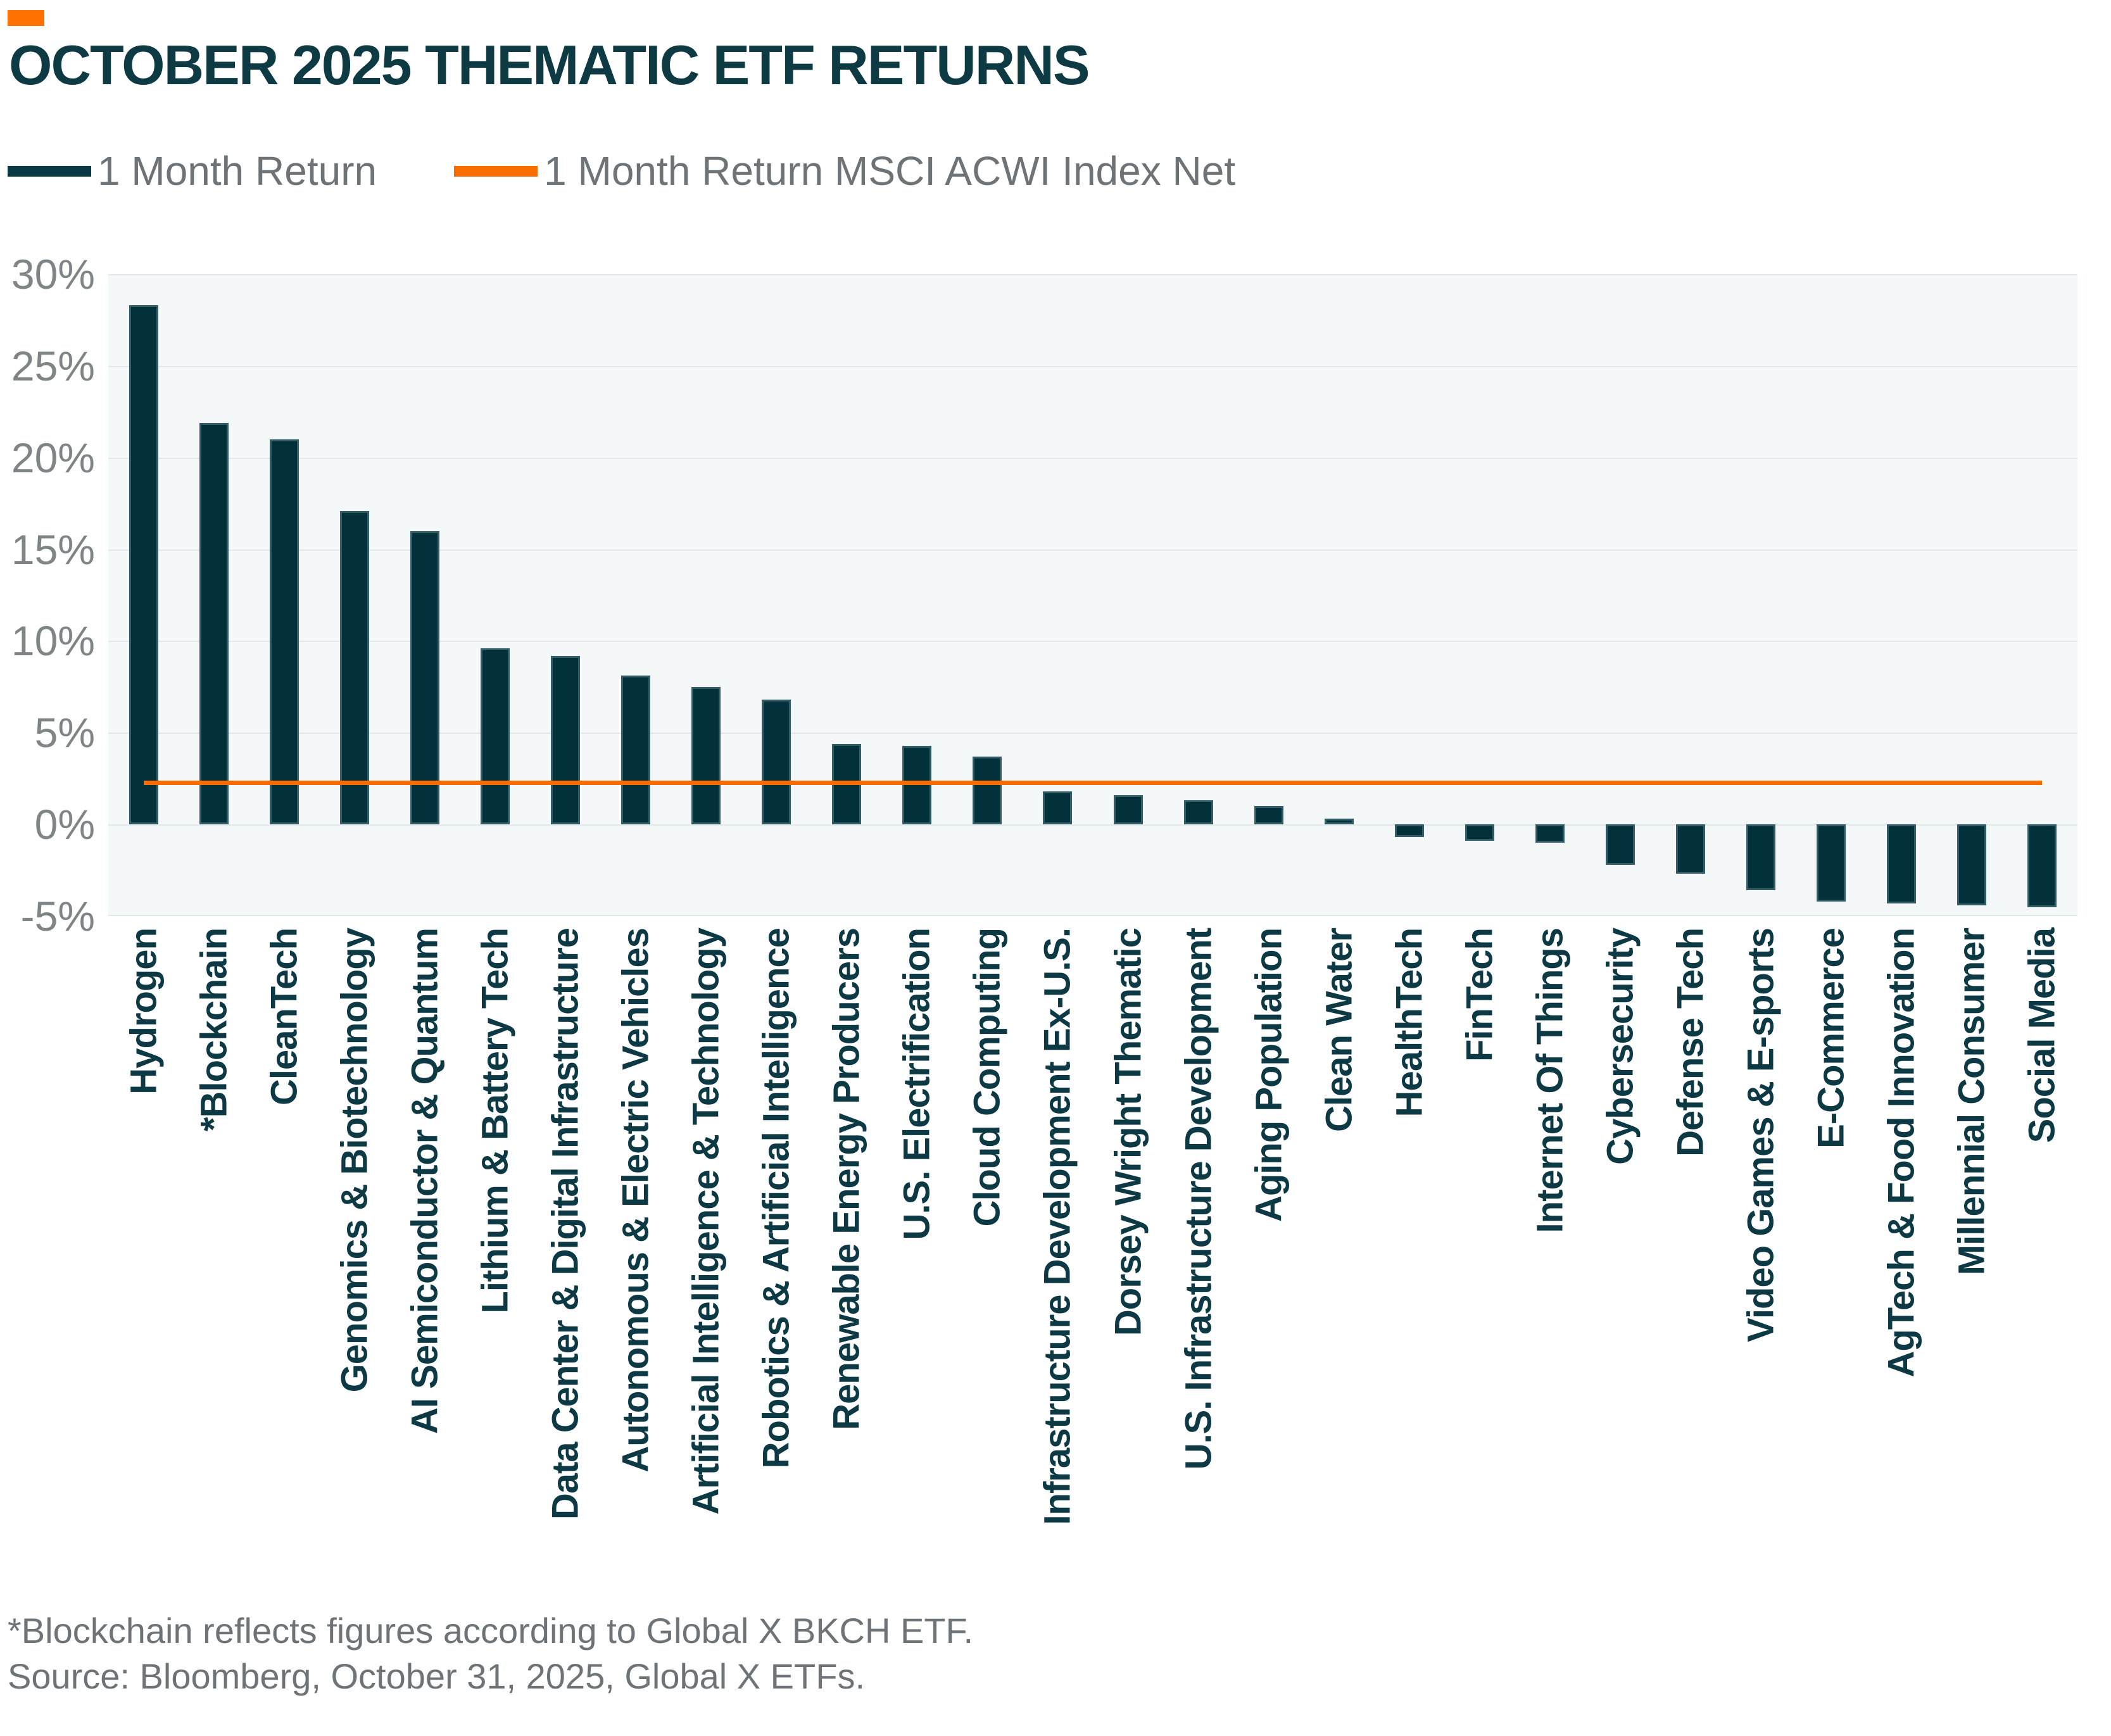  Describe the element at coordinates (776, 762) in the screenshot. I see `bar-robotics-artificial-intelligence` at that location.